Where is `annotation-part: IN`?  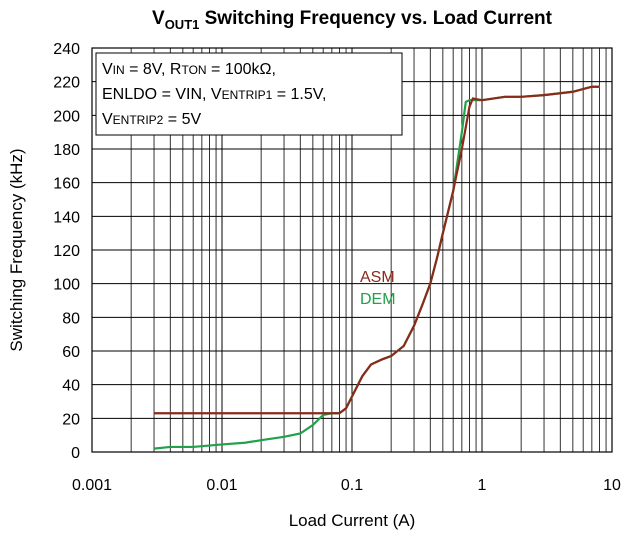 annotation-part: IN is located at coordinates (119, 70).